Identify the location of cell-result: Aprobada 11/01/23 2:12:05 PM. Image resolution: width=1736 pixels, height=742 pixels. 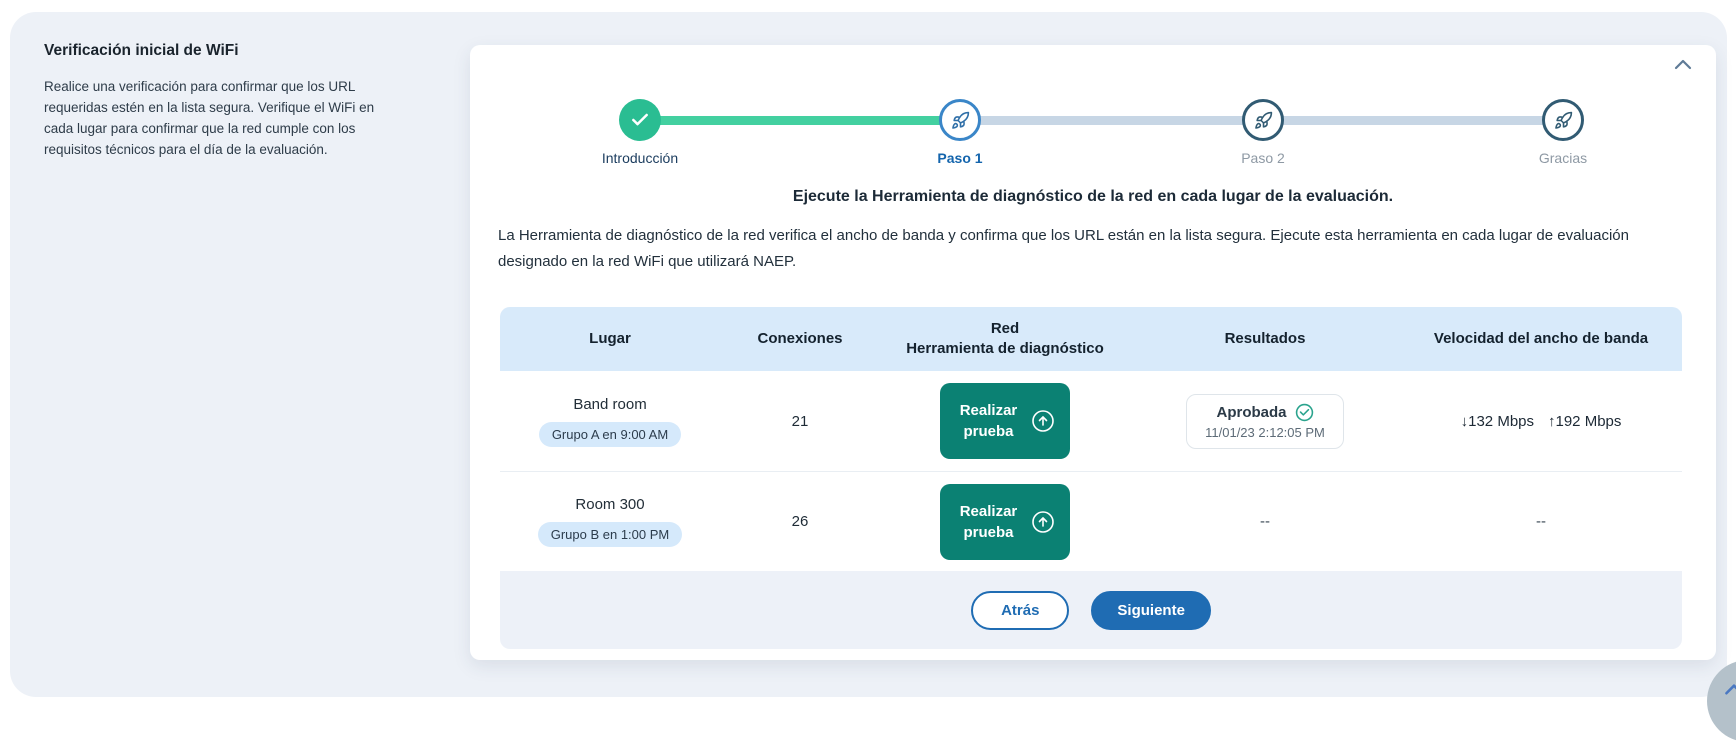
(1265, 421).